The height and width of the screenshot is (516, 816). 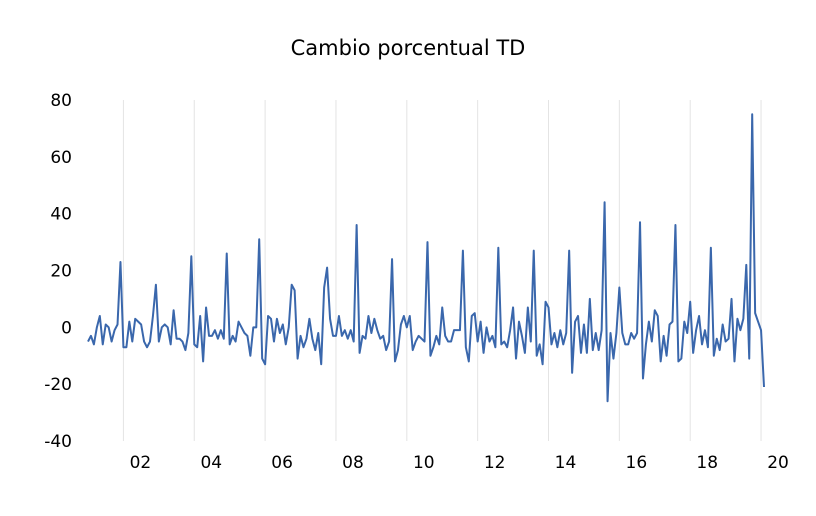 What do you see at coordinates (707, 463) in the screenshot?
I see `x-tick-label-18: 18` at bounding box center [707, 463].